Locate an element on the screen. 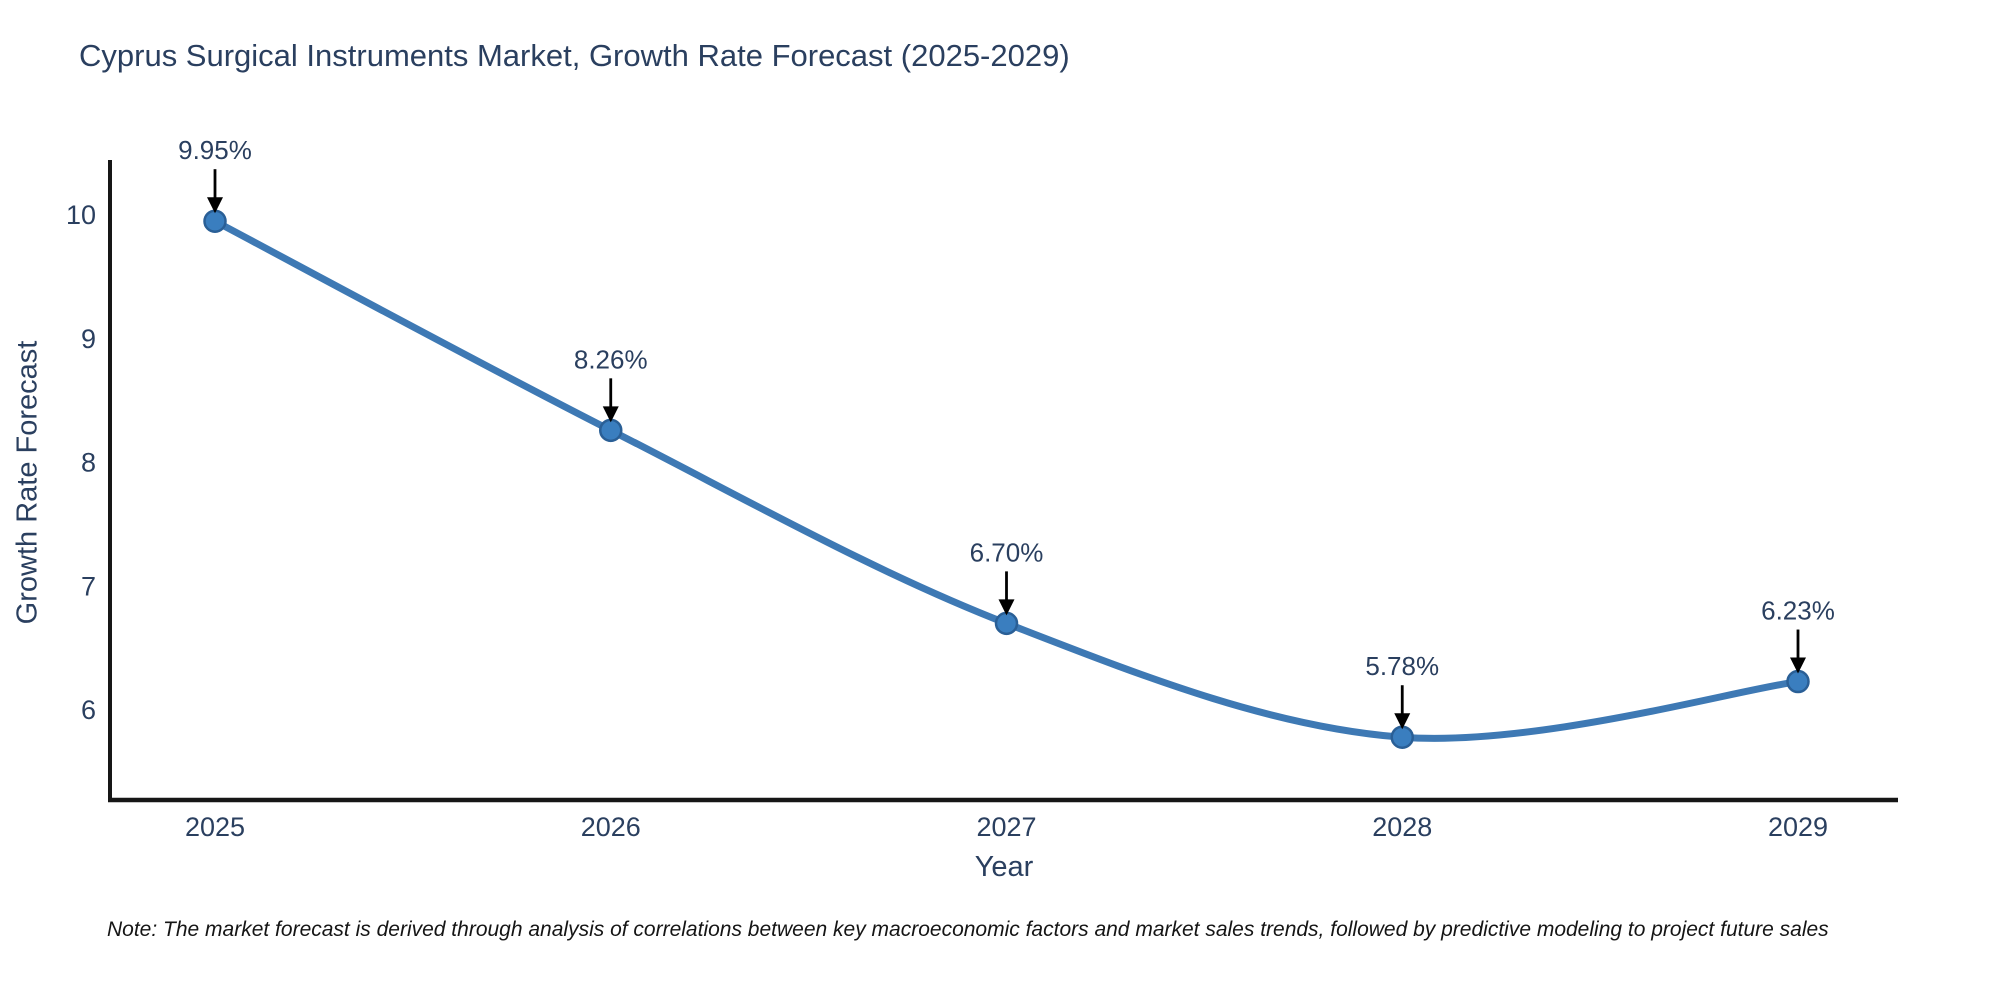 This screenshot has width=2000, height=1000. y-tick-label: 8 is located at coordinates (88, 463).